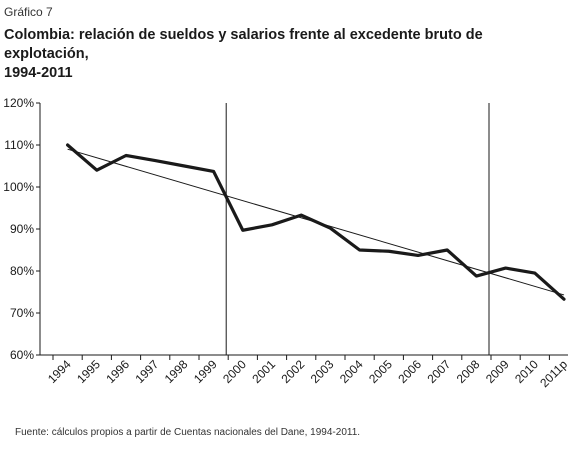 Image resolution: width=571 pixels, height=449 pixels. Describe the element at coordinates (526, 371) in the screenshot. I see `x-tick-label: 2010` at that location.